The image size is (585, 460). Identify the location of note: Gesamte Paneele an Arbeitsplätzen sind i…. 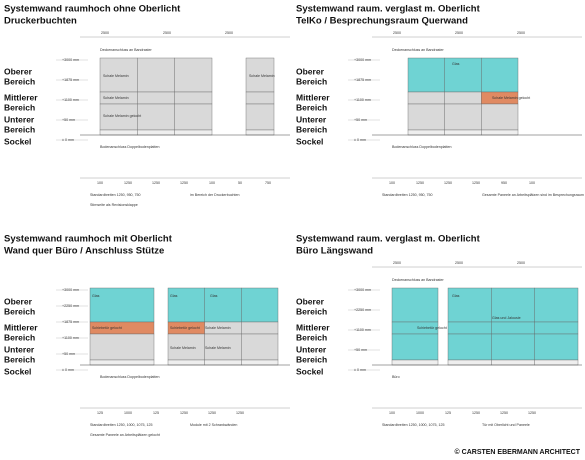
(533, 195).